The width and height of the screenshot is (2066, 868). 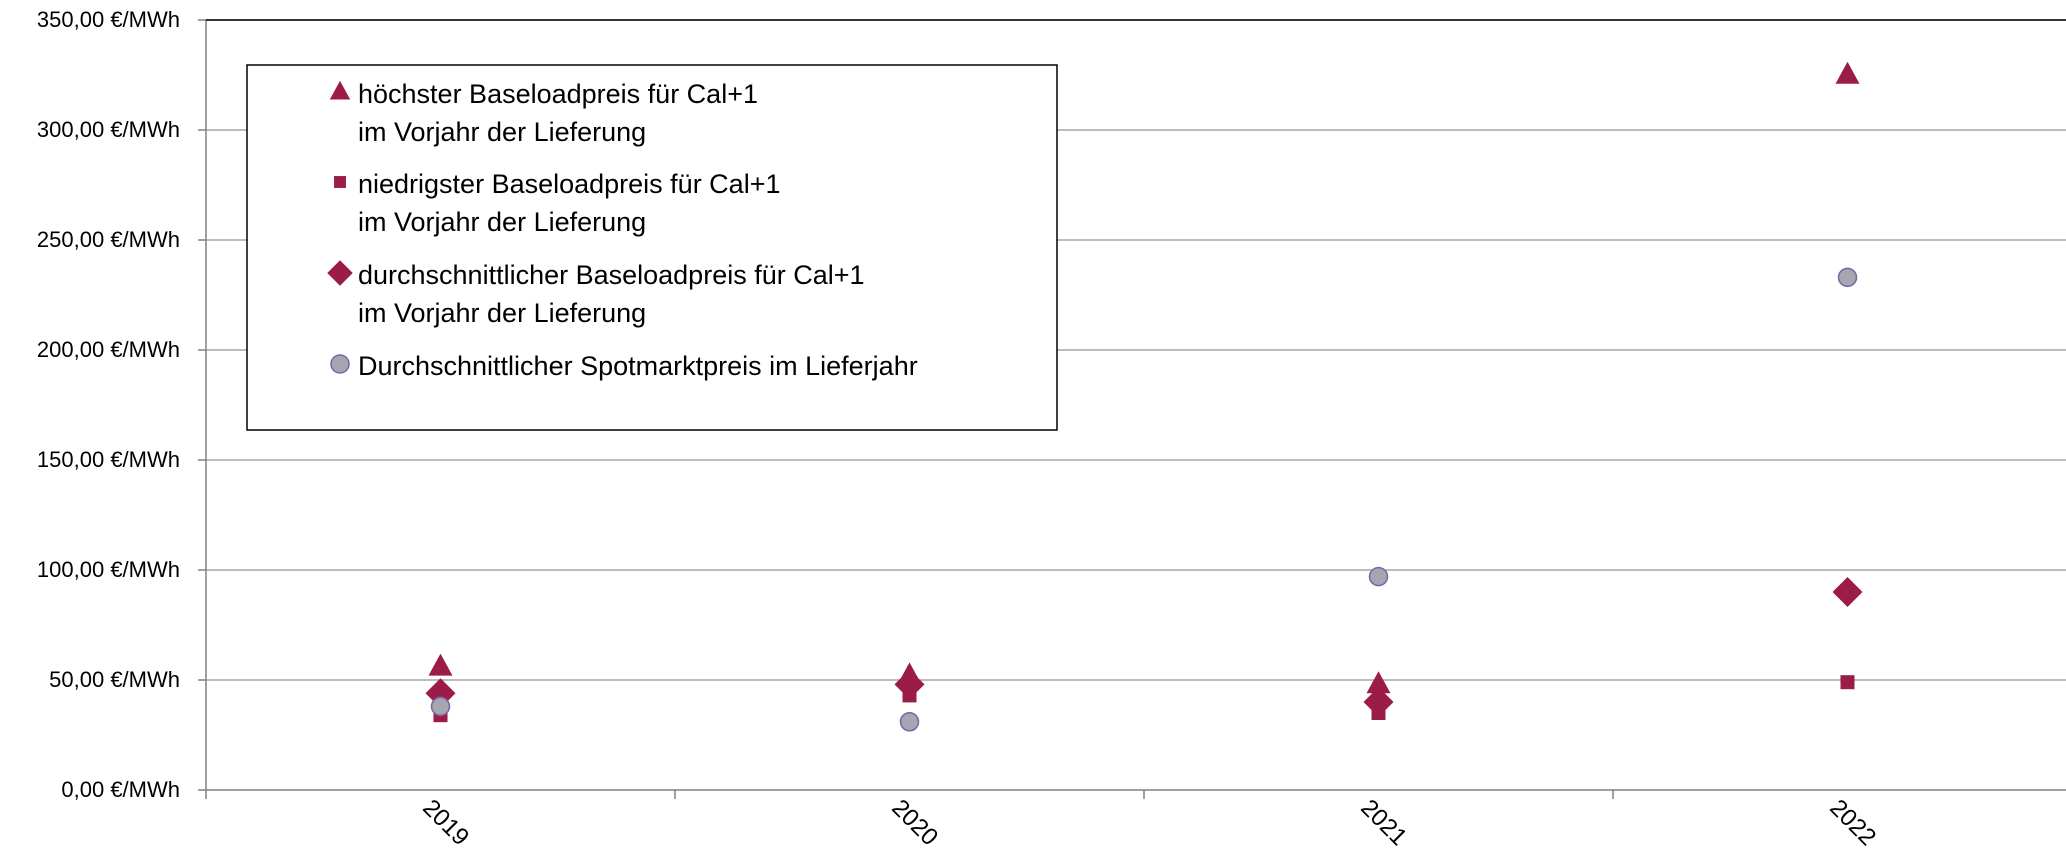 What do you see at coordinates (108, 569) in the screenshot?
I see `y-tick-label: 100,00 €/MWh` at bounding box center [108, 569].